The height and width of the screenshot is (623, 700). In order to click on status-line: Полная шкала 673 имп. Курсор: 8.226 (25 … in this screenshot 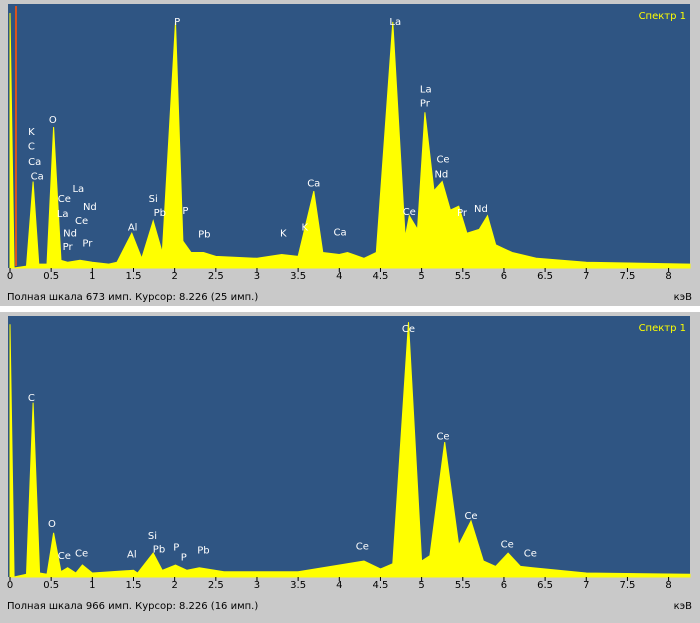, I will do `click(132, 297)`.